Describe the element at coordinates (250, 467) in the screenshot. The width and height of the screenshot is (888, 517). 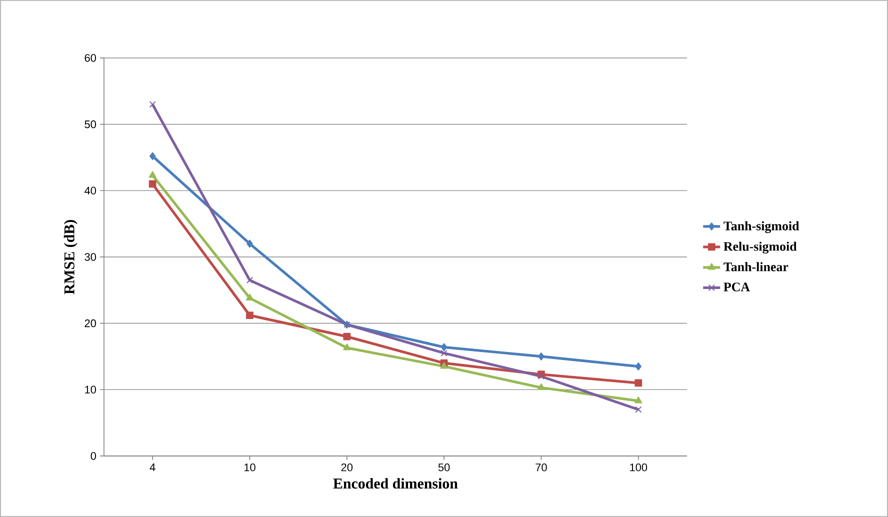
I see `x-tick-label: 10` at that location.